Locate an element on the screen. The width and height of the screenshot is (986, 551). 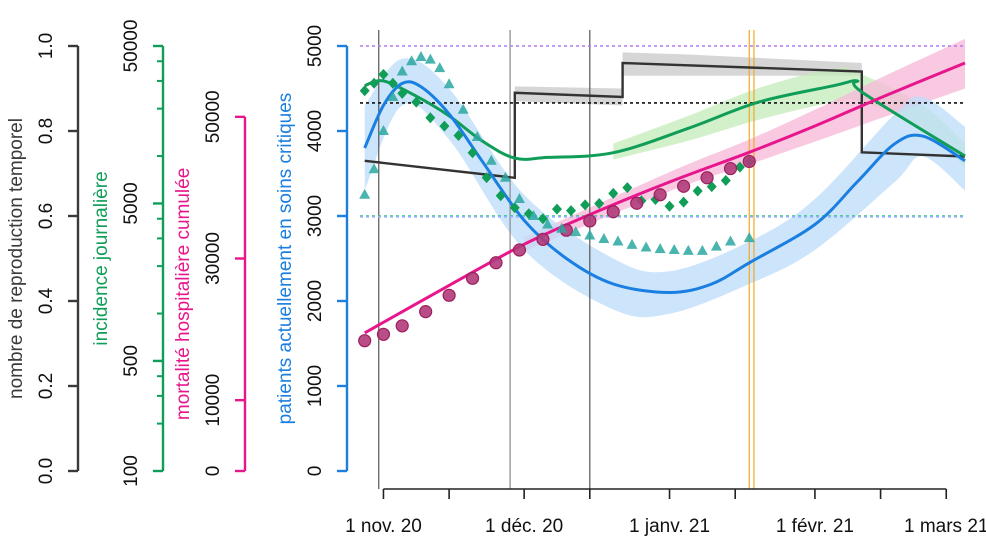
x-tick-label: 1 févr. 21 is located at coordinates (815, 526).